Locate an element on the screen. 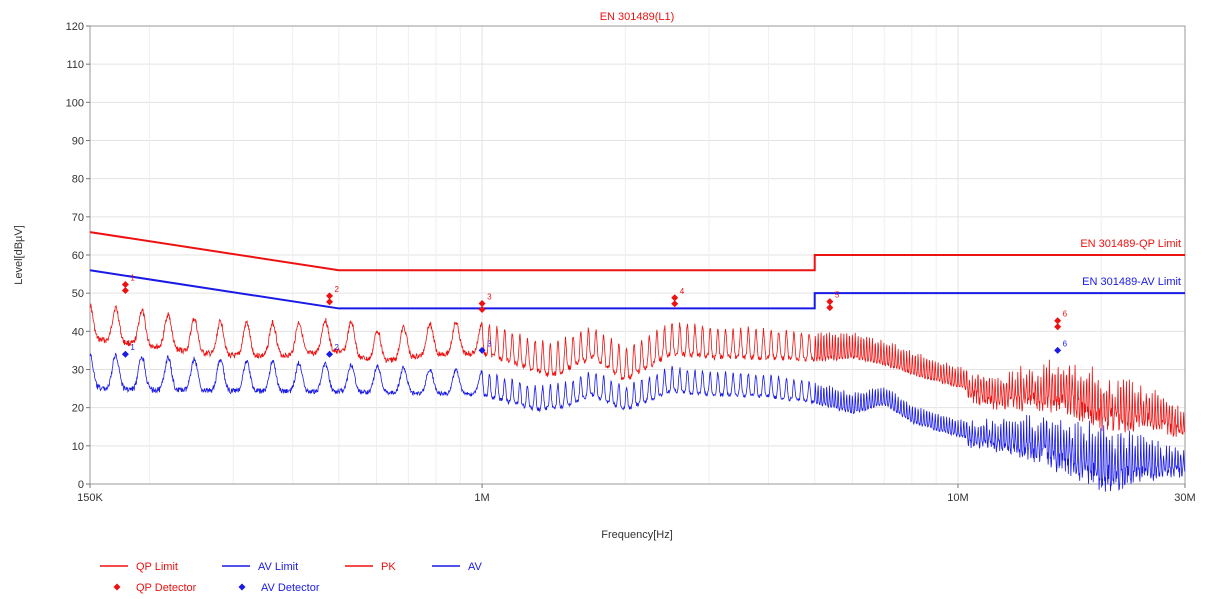  legend-label: QP Detector is located at coordinates (166, 588).